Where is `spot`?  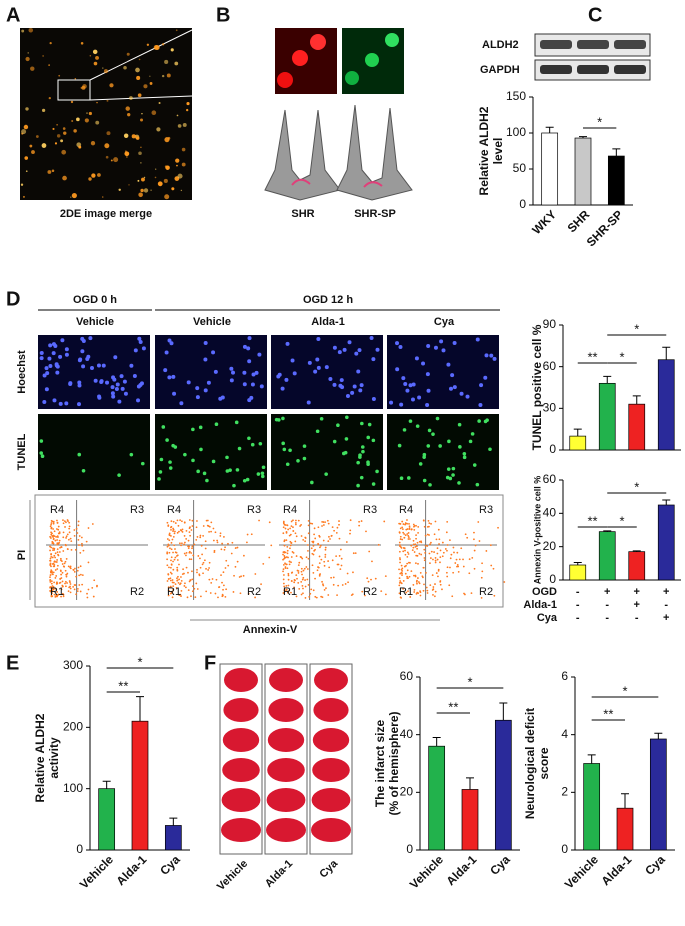 spot is located at coordinates (318, 42).